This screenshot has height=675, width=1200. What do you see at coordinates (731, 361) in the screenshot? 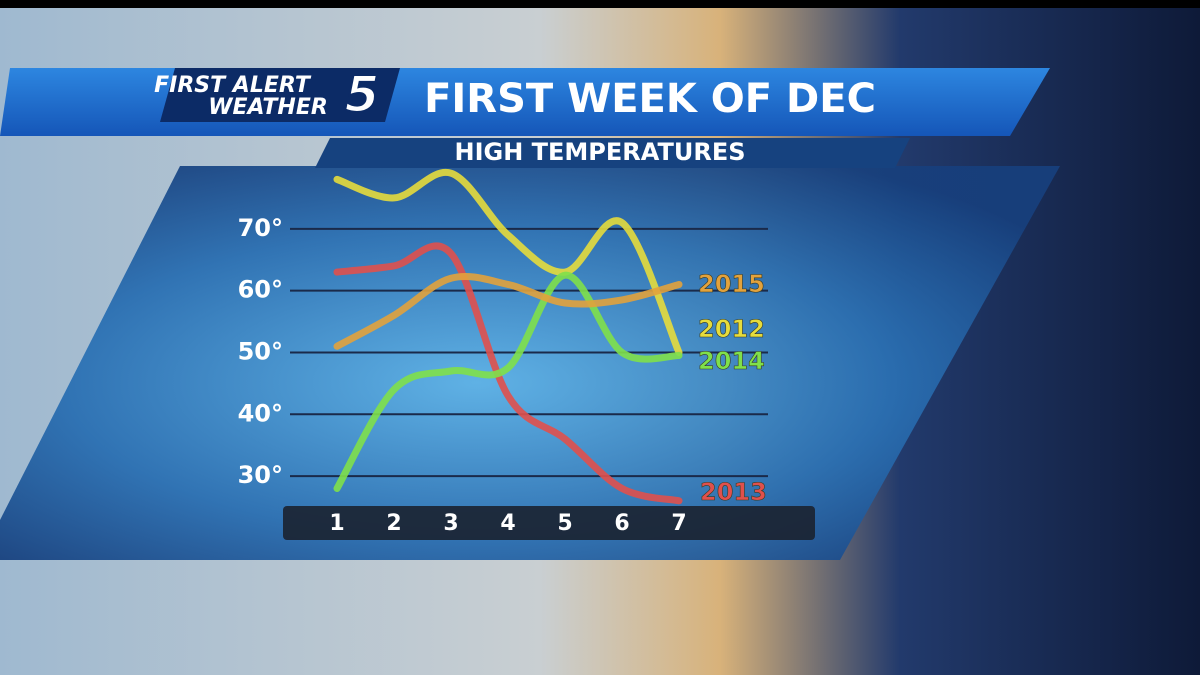
I see `legend-label: 2014` at bounding box center [731, 361].